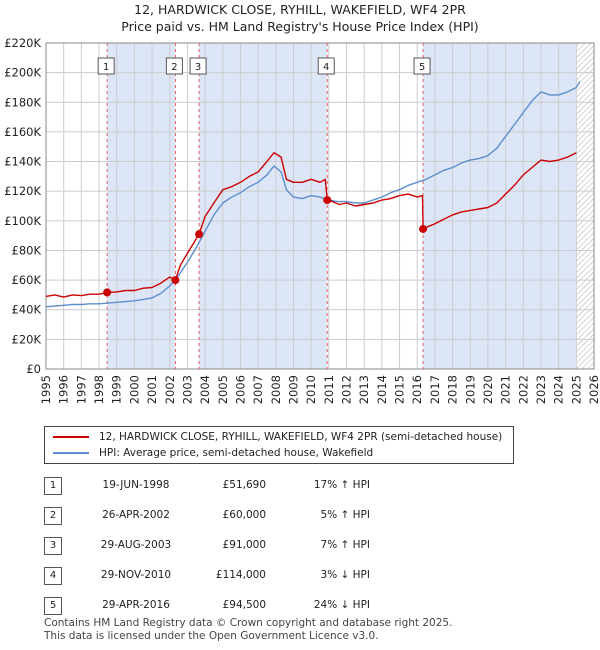 Image resolution: width=600 pixels, height=650 pixels. Describe the element at coordinates (364, 389) in the screenshot. I see `x-tick-label: 2013` at that location.